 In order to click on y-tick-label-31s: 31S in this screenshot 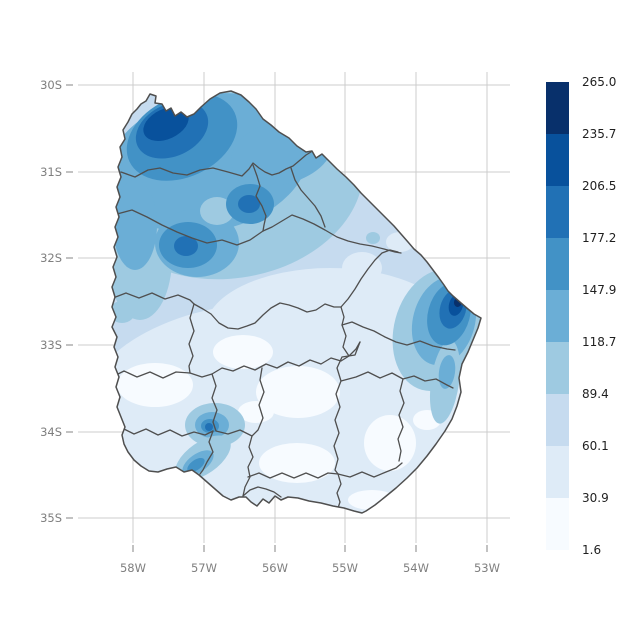, I will do `click(51, 172)`.